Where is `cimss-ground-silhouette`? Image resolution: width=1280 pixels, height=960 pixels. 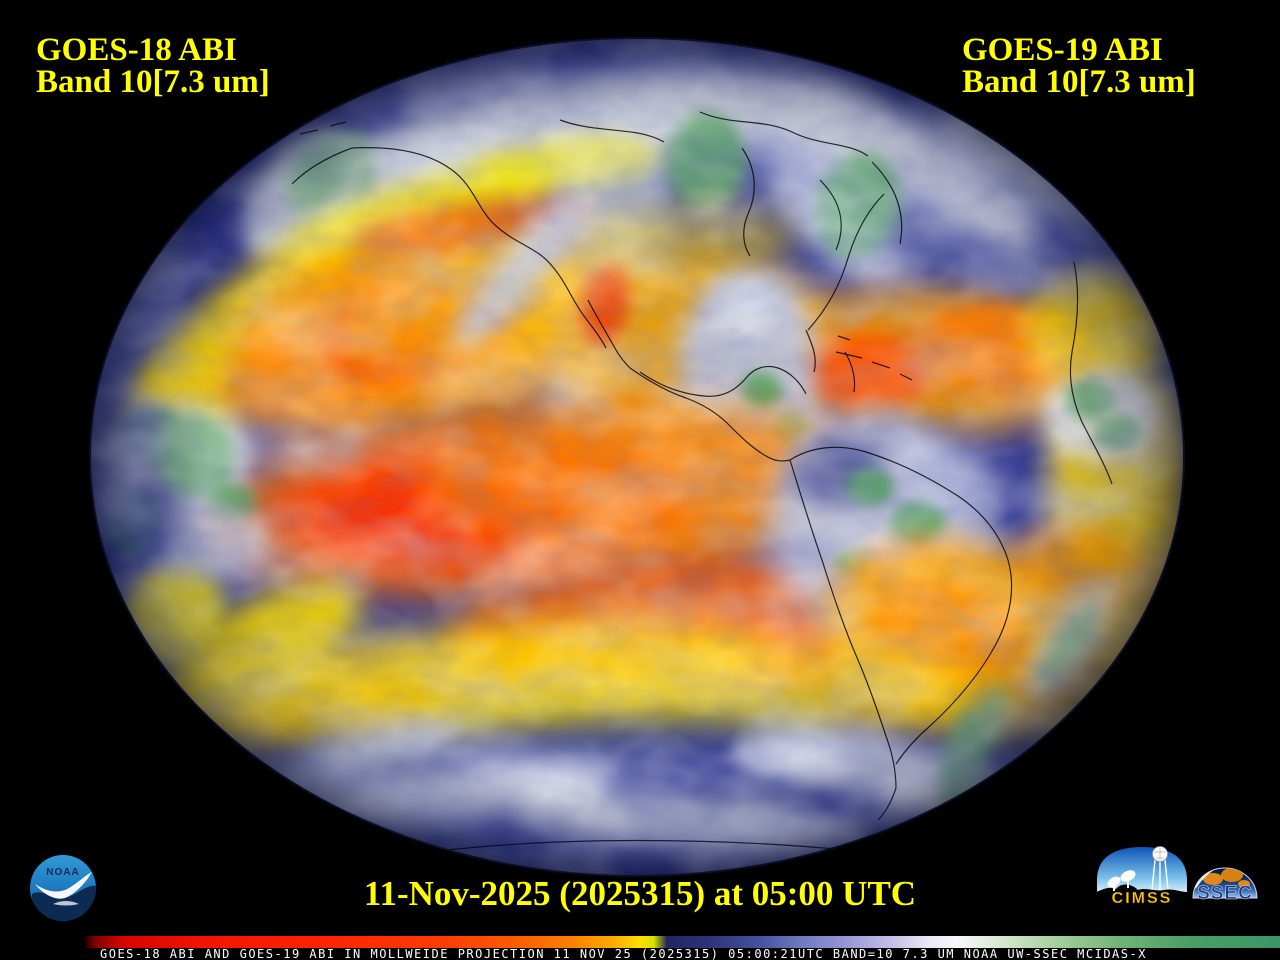
cimss-ground-silhouette is located at coordinates (1142, 895).